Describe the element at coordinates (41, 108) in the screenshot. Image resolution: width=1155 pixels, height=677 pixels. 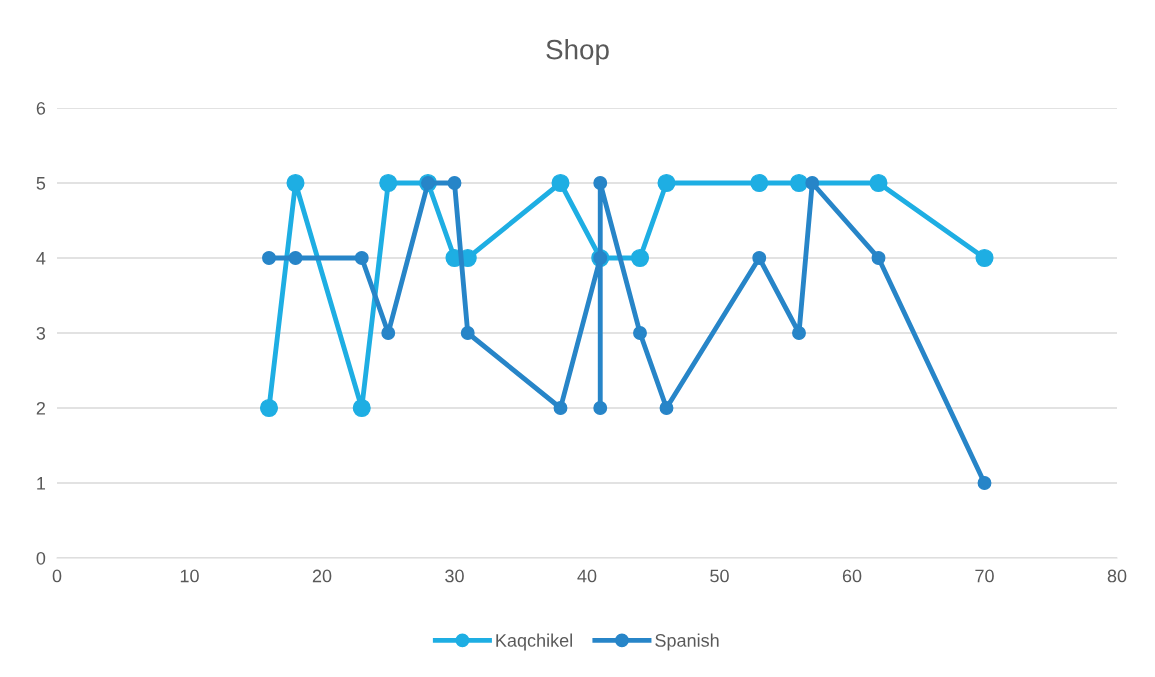
I see `y-tick-label: 6` at that location.